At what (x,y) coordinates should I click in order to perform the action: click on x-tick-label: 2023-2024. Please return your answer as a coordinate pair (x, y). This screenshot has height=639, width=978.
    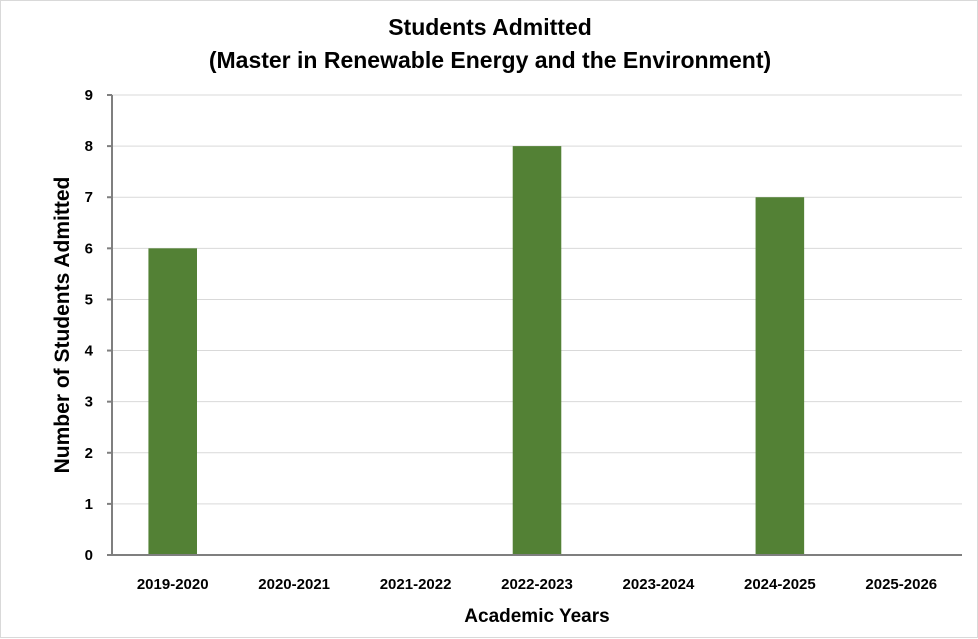
    Looking at the image, I should click on (659, 584).